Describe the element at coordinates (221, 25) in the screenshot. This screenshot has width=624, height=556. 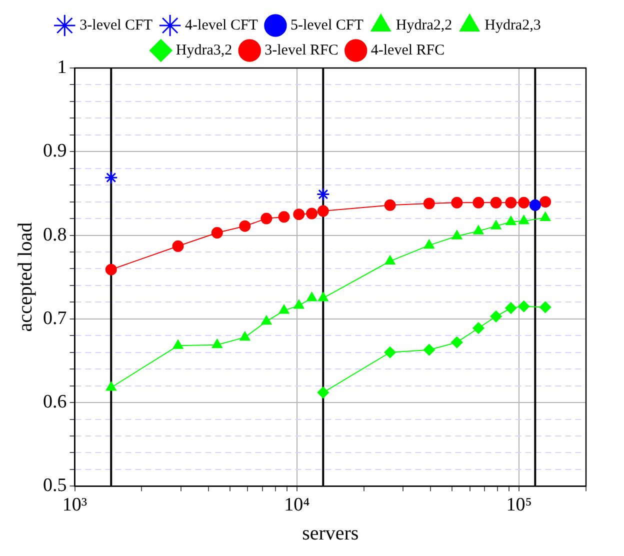
I see `legend-label: 4-level CFT` at that location.